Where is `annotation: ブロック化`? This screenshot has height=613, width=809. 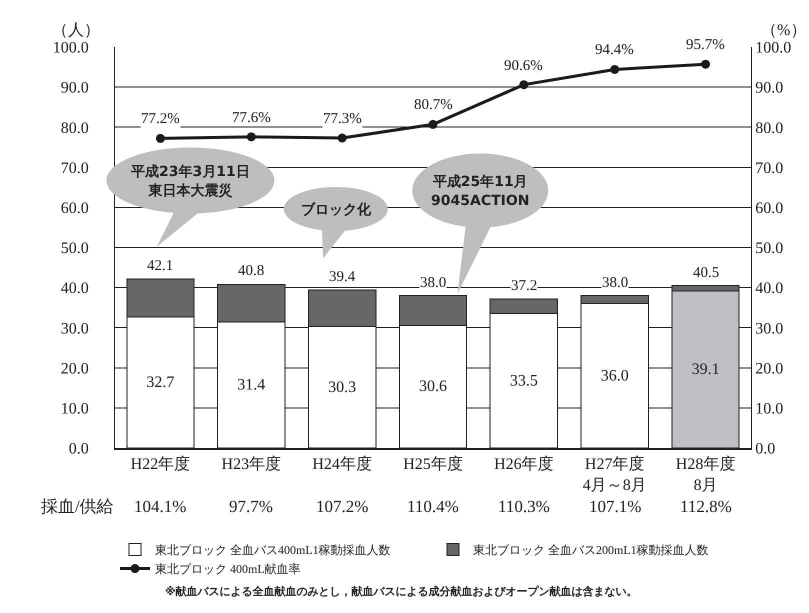 annotation: ブロック化 is located at coordinates (336, 209).